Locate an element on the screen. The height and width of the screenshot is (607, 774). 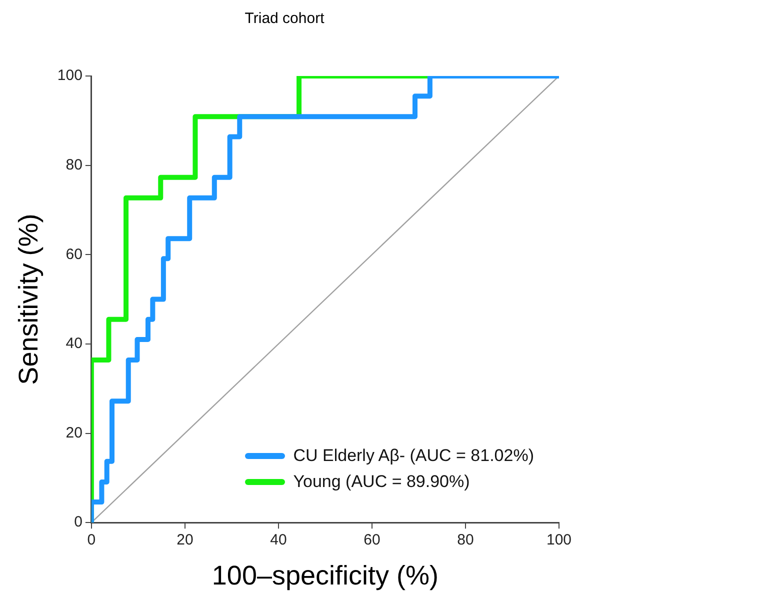
x-tick-label: 80 is located at coordinates (465, 540).